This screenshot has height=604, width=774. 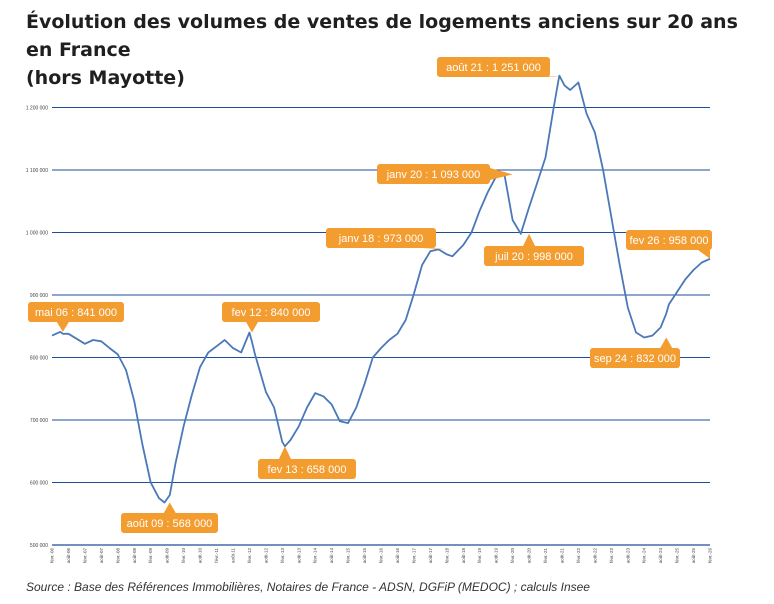 What do you see at coordinates (693, 556) in the screenshot?
I see `x-tick-label: août-25` at bounding box center [693, 556].